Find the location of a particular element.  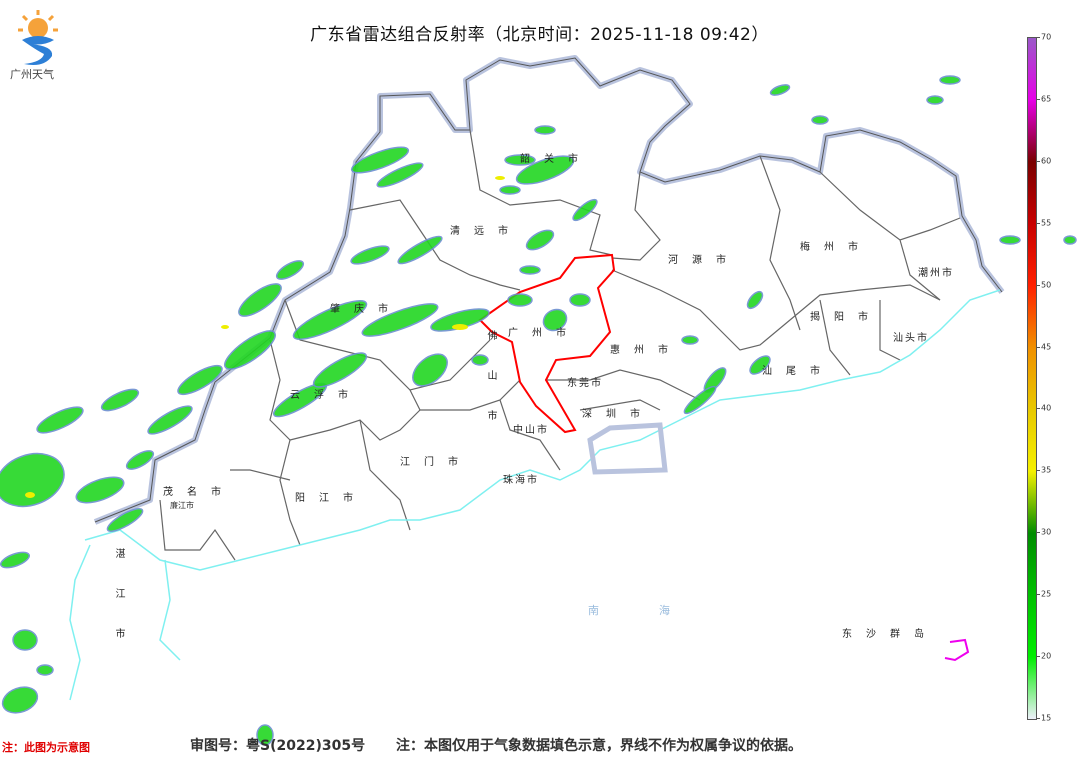

guangzhou-weather-logo is located at coordinates (38, 37).